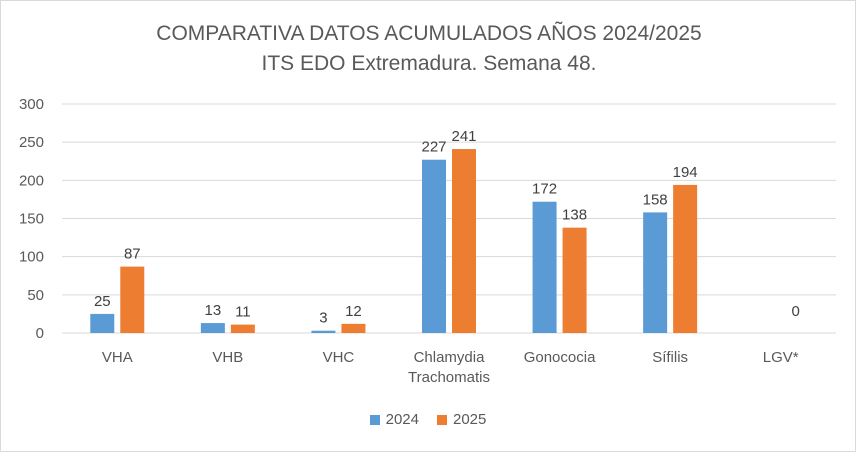  What do you see at coordinates (339, 357) in the screenshot?
I see `category-label: VHC` at bounding box center [339, 357].